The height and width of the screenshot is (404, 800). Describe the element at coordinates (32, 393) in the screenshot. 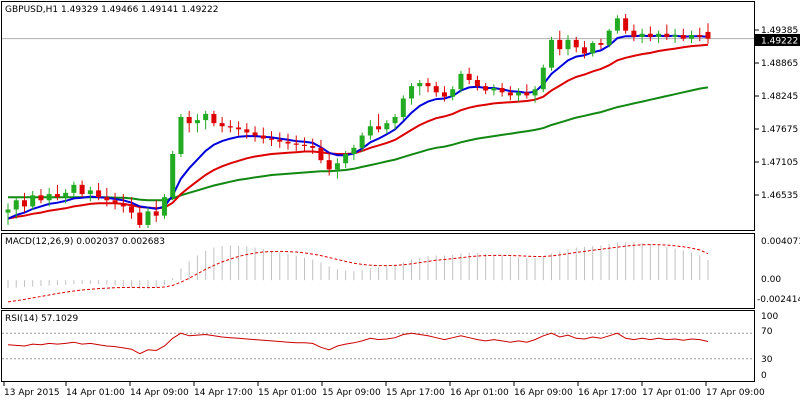

I see `time-label: 13 Apr 2015` at that location.